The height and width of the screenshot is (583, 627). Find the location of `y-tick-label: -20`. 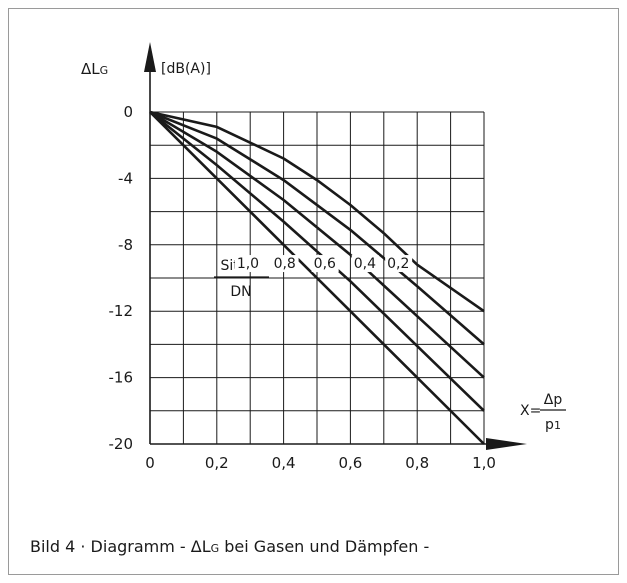

y-tick-label: -20 is located at coordinates (121, 444).